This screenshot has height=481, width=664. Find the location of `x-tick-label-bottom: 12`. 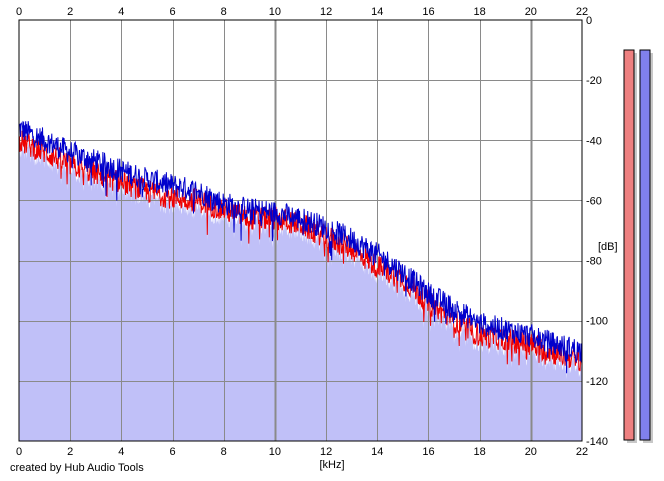

x-tick-label-bottom: 12 is located at coordinates (326, 452).